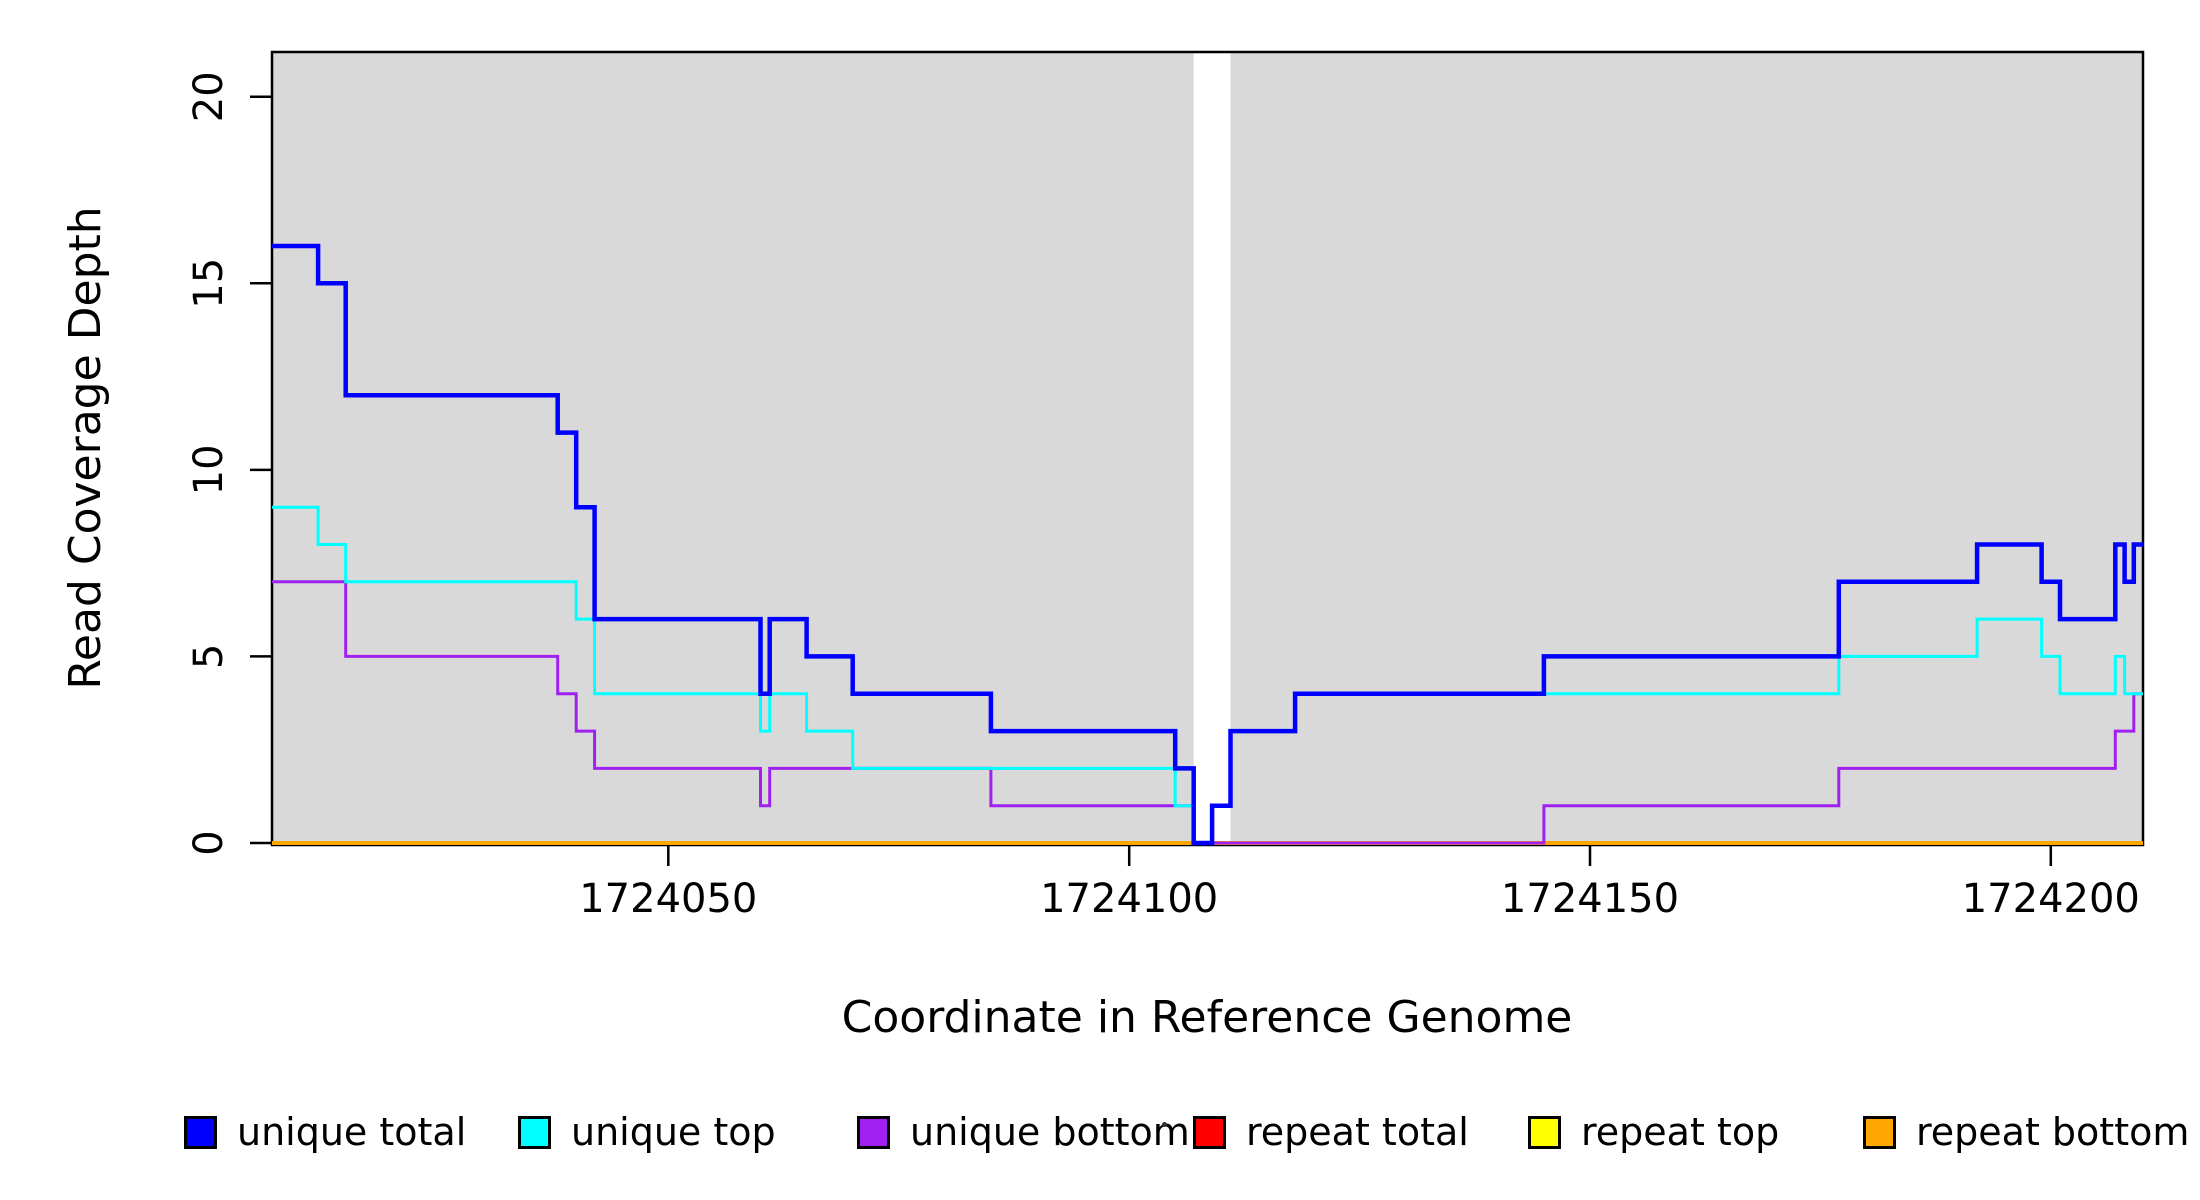 The height and width of the screenshot is (1200, 2200). I want to click on legend-item-unique-top: unique top, so click(647, 1132).